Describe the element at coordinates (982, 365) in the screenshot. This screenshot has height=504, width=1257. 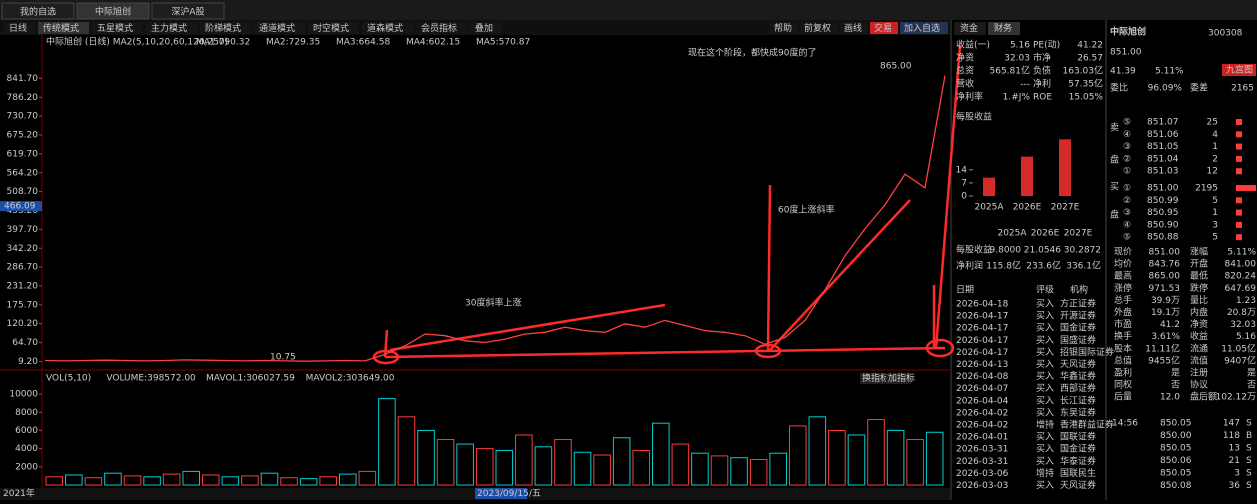
I see `rating-date: 2026-04-13` at that location.